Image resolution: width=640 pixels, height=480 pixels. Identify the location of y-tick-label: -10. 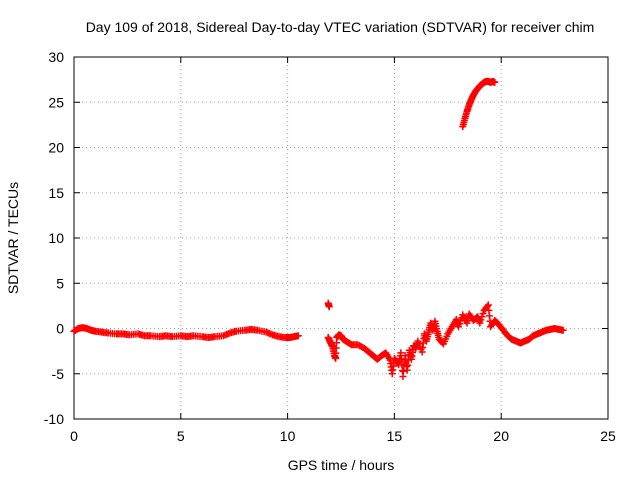
(54, 419).